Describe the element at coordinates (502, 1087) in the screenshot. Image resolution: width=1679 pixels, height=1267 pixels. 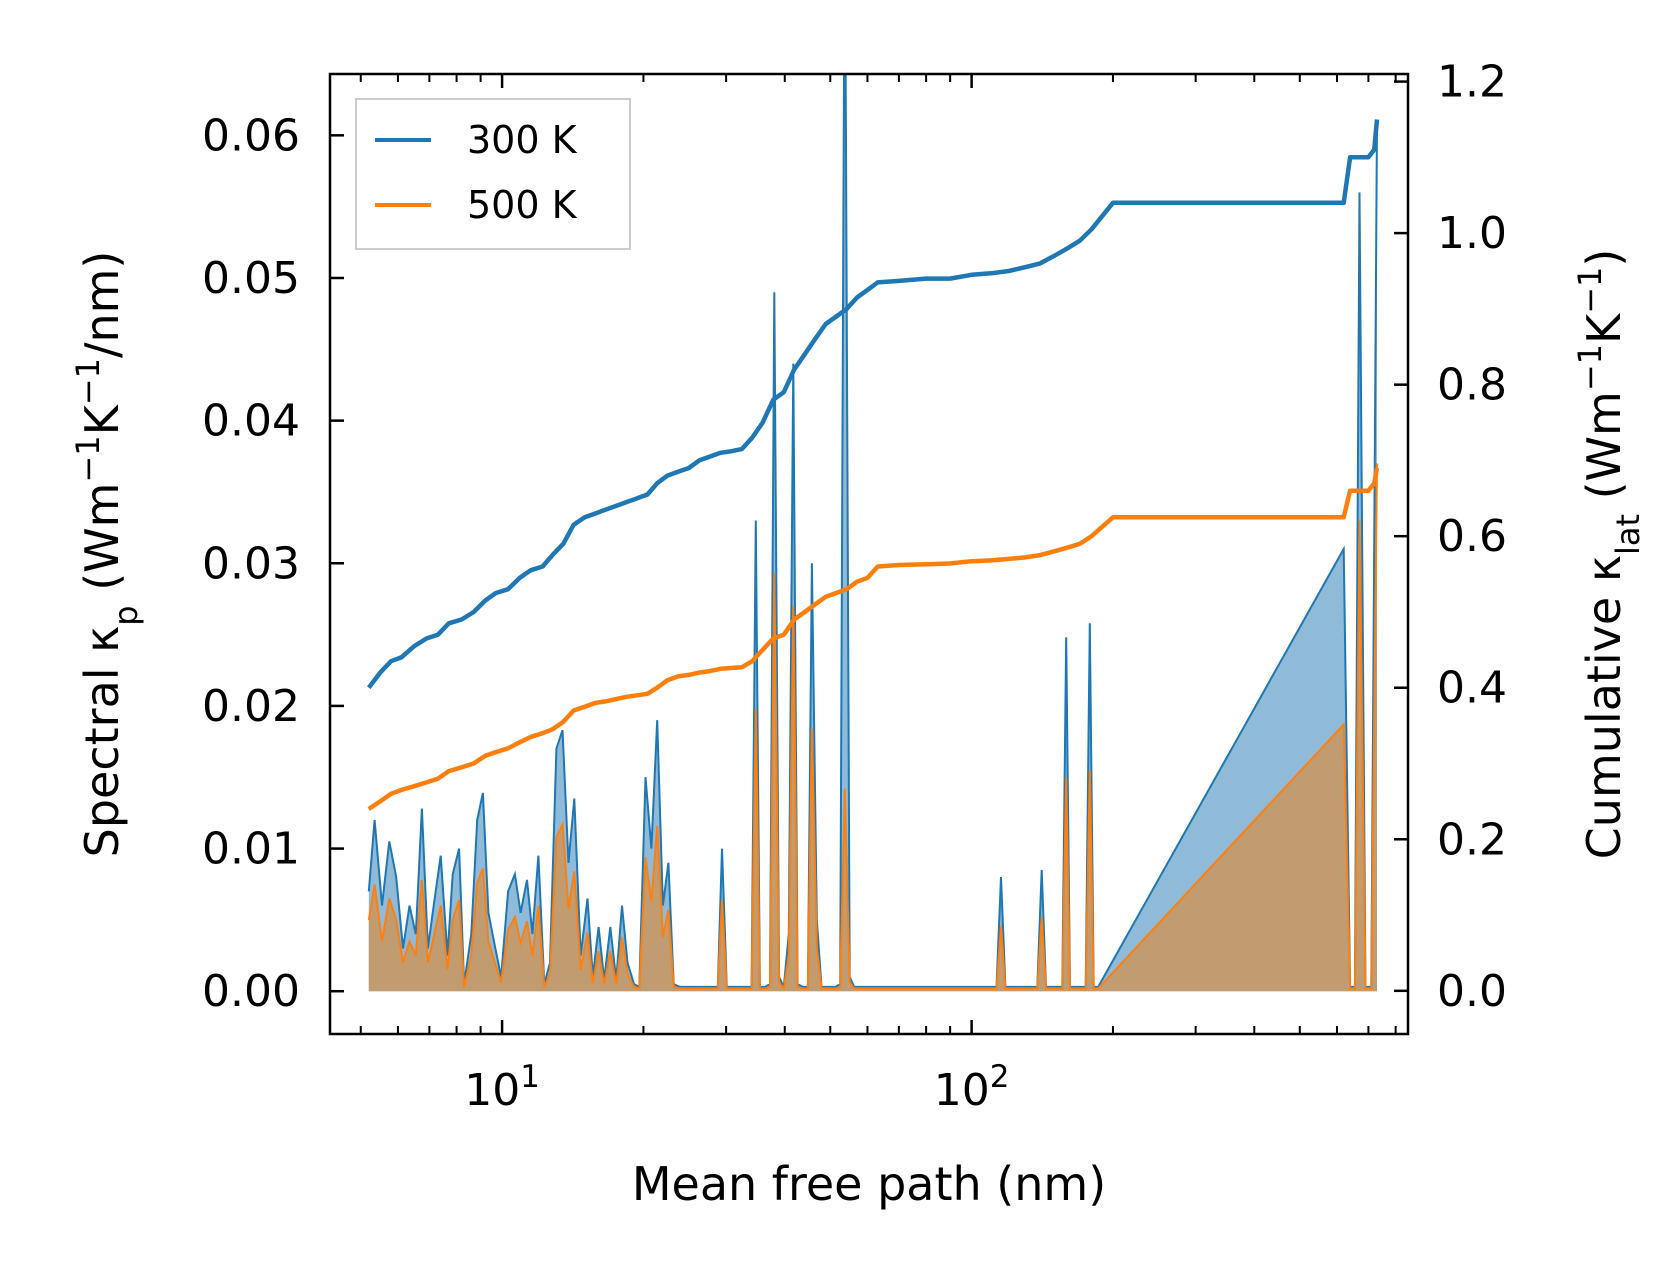
I see `x-tick-label: 10¹` at that location.